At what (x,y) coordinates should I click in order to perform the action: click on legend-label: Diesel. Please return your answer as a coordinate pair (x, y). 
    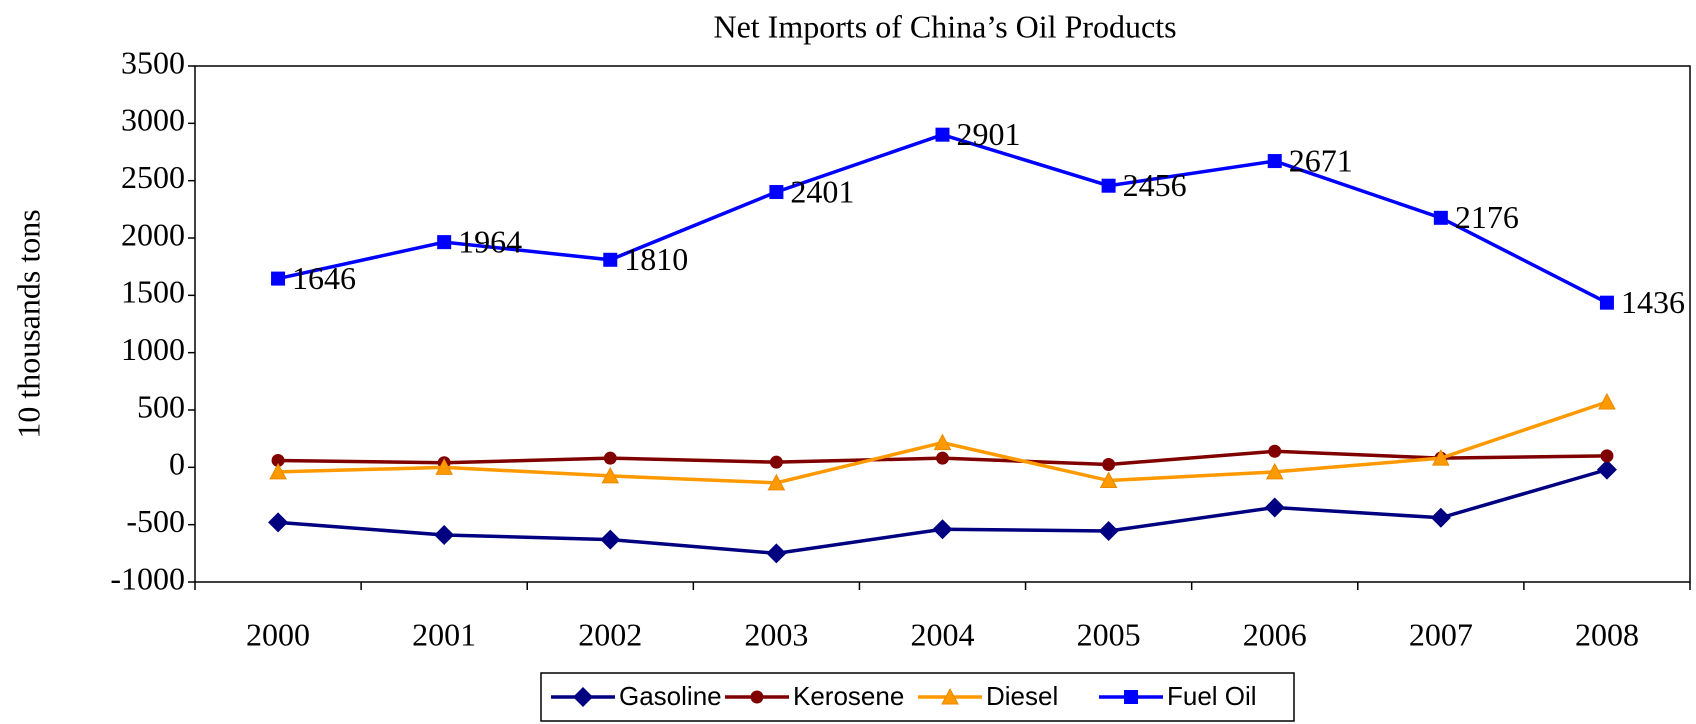
    Looking at the image, I should click on (1022, 696).